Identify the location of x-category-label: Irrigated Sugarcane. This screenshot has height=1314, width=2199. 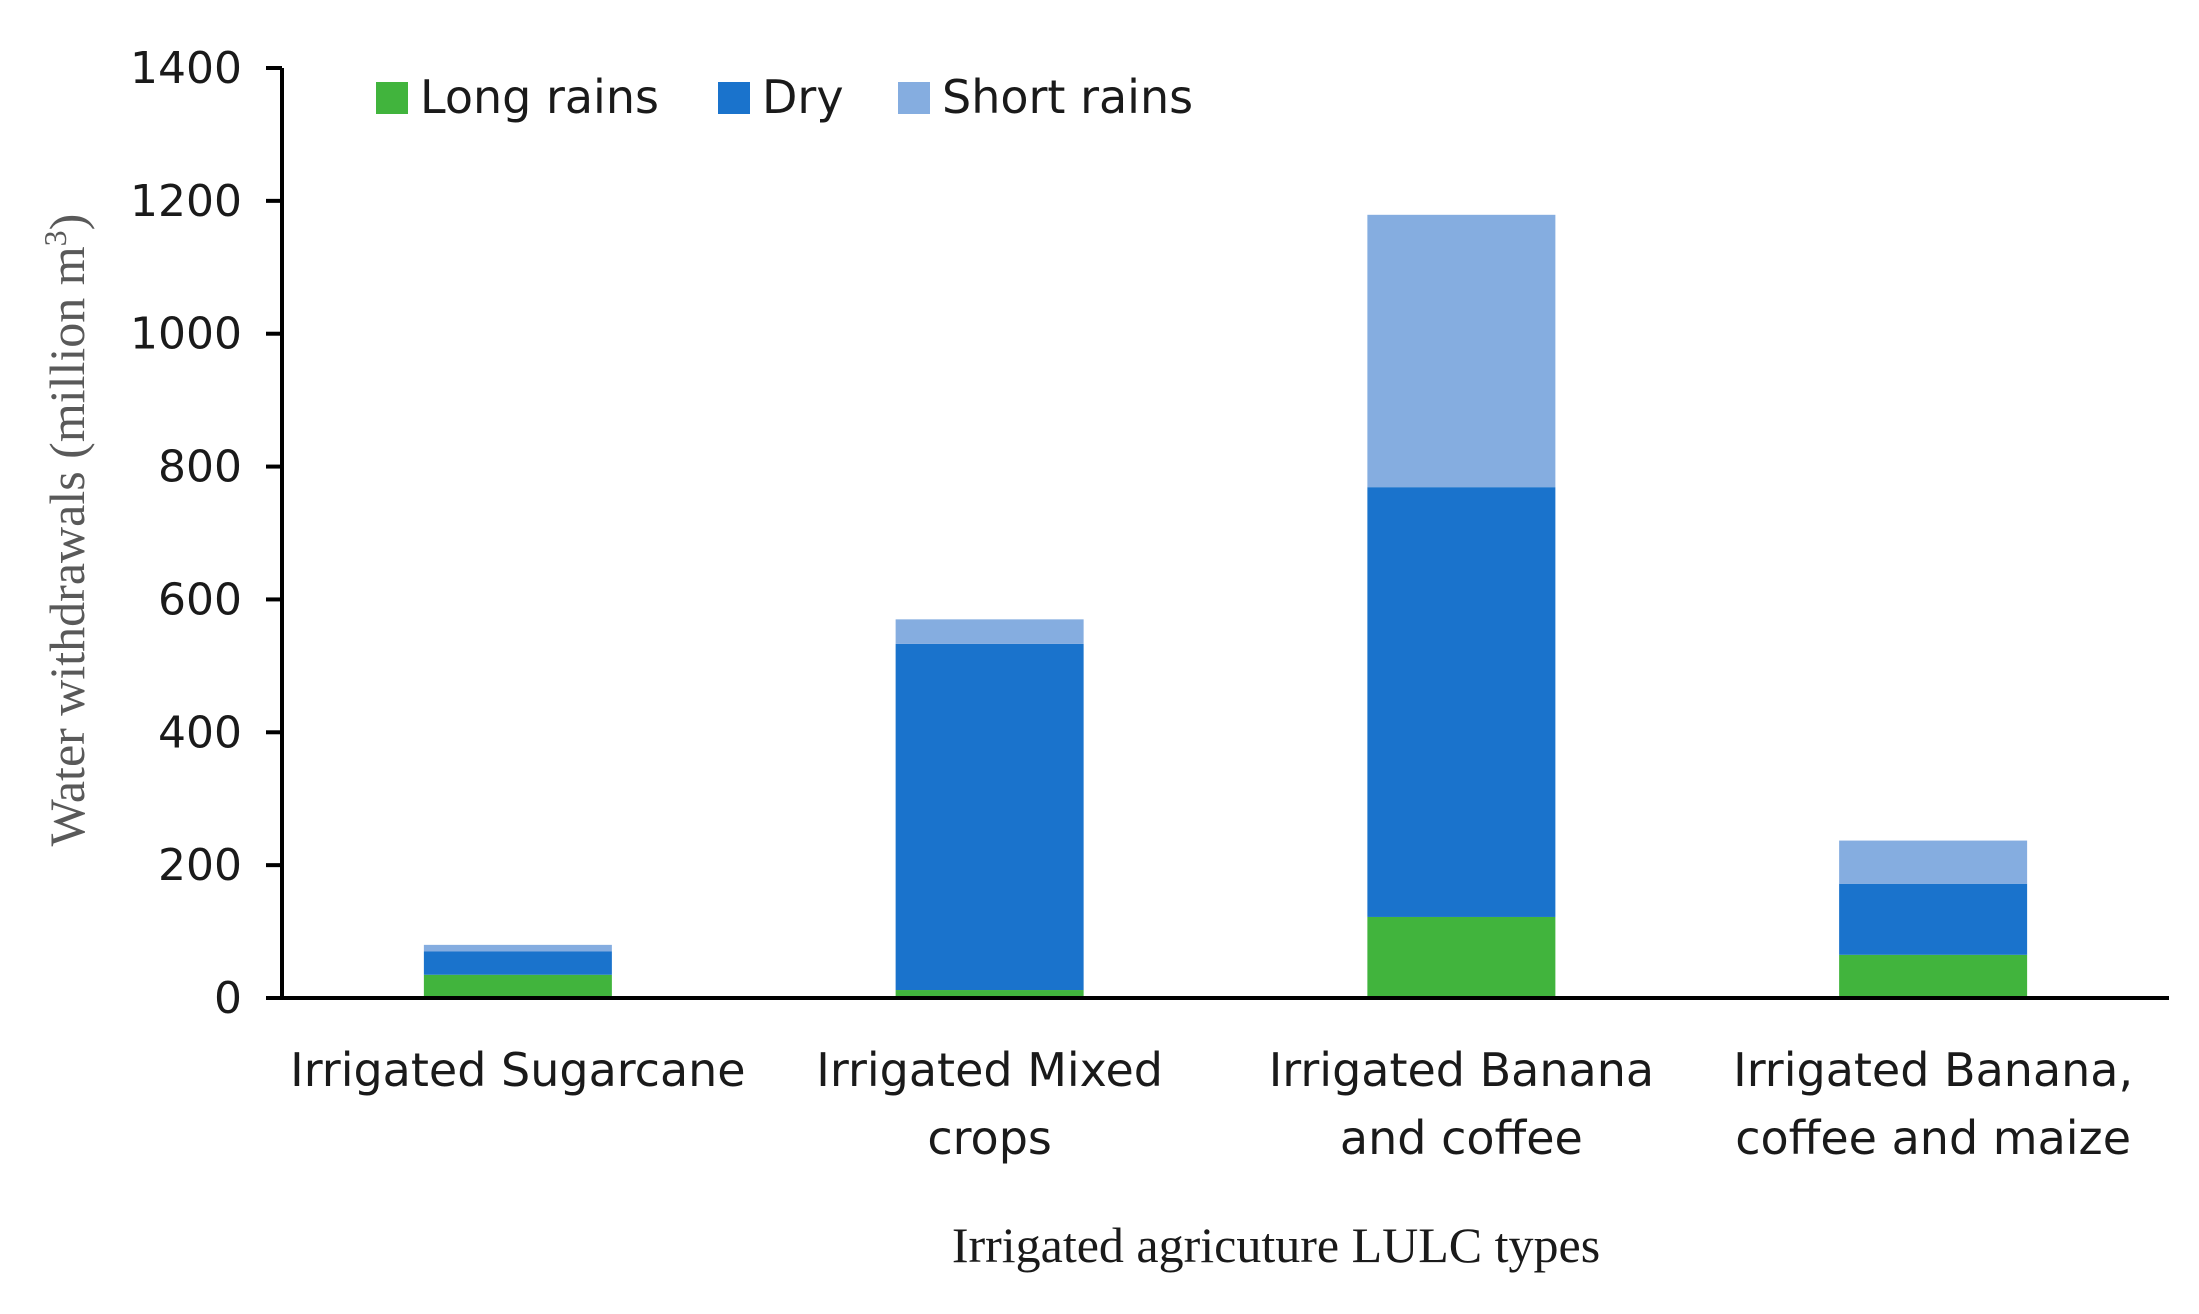
(518, 1070).